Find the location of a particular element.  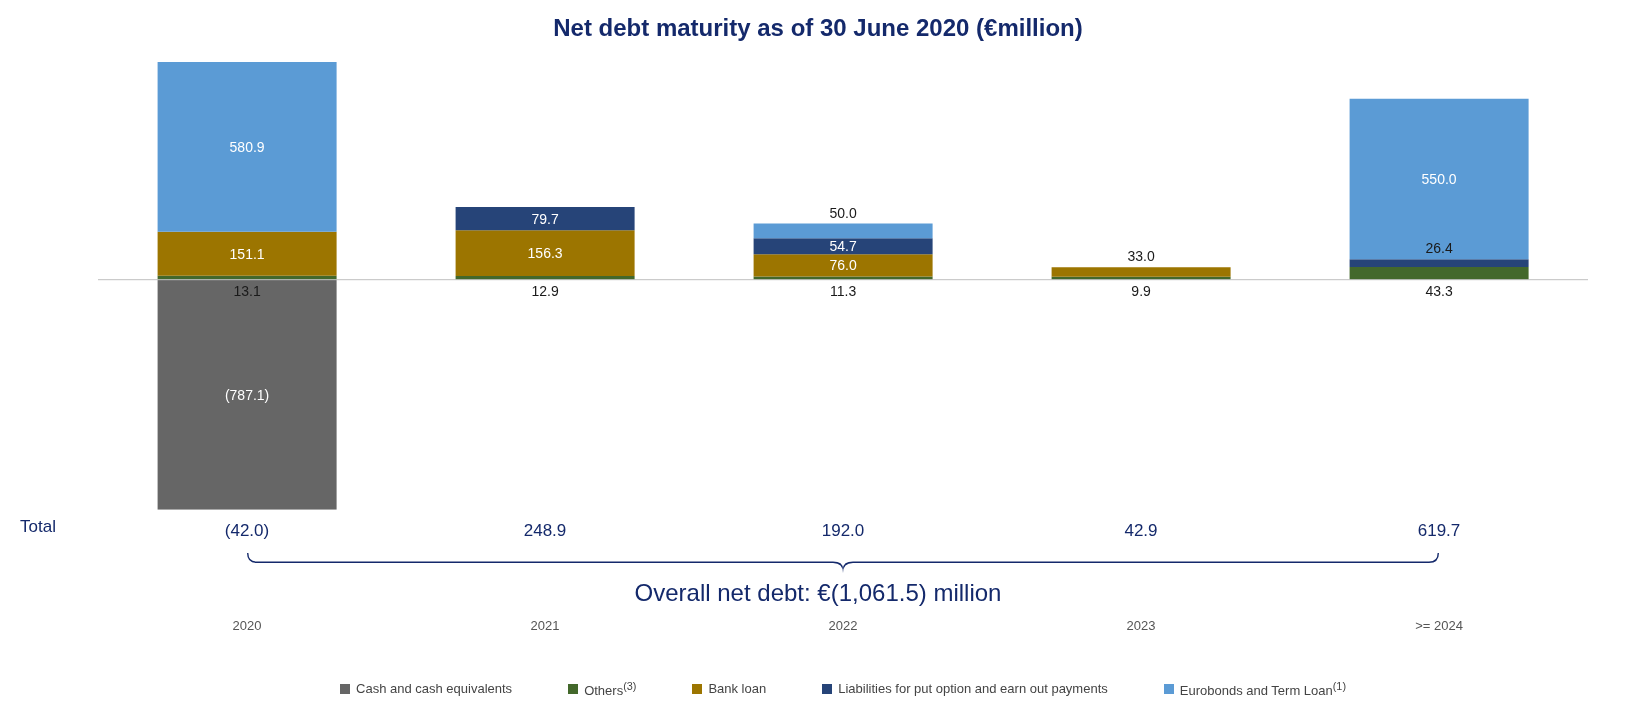

data-label: 54.7 is located at coordinates (843, 246).